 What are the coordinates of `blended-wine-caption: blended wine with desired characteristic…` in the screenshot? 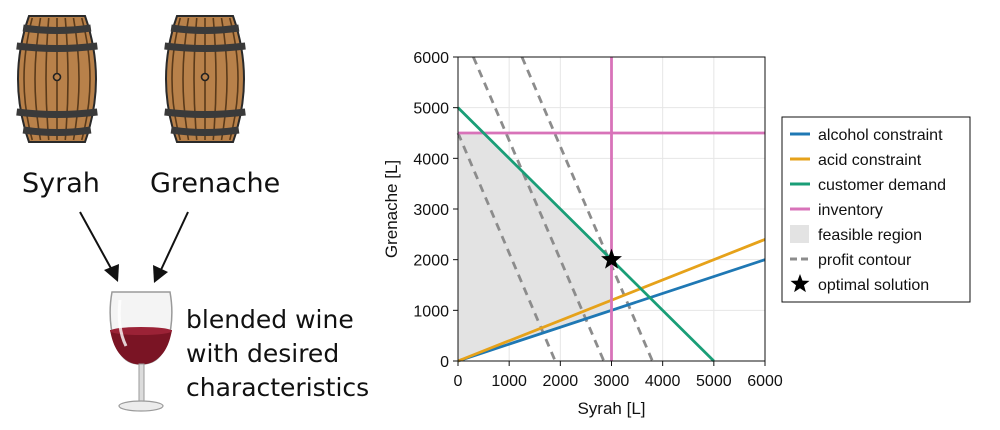 It's located at (277, 354).